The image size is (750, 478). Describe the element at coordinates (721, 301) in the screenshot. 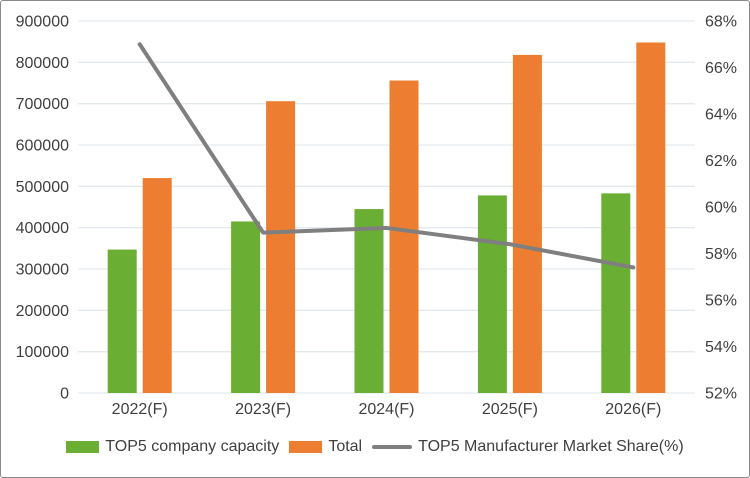

I see `right-axis-tick-label: 56%` at that location.